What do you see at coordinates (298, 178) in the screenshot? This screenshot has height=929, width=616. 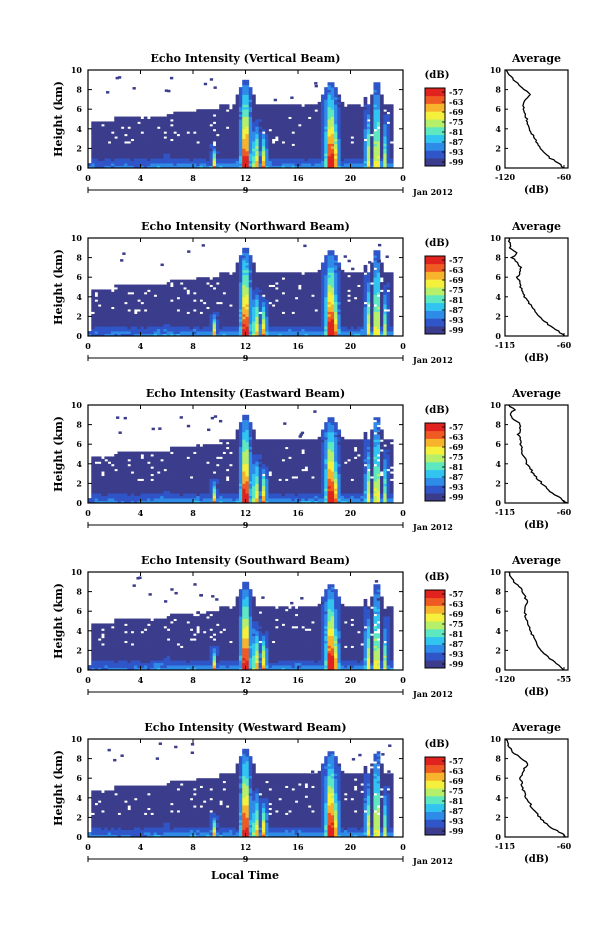 I see `x-tick-label: 16` at bounding box center [298, 178].